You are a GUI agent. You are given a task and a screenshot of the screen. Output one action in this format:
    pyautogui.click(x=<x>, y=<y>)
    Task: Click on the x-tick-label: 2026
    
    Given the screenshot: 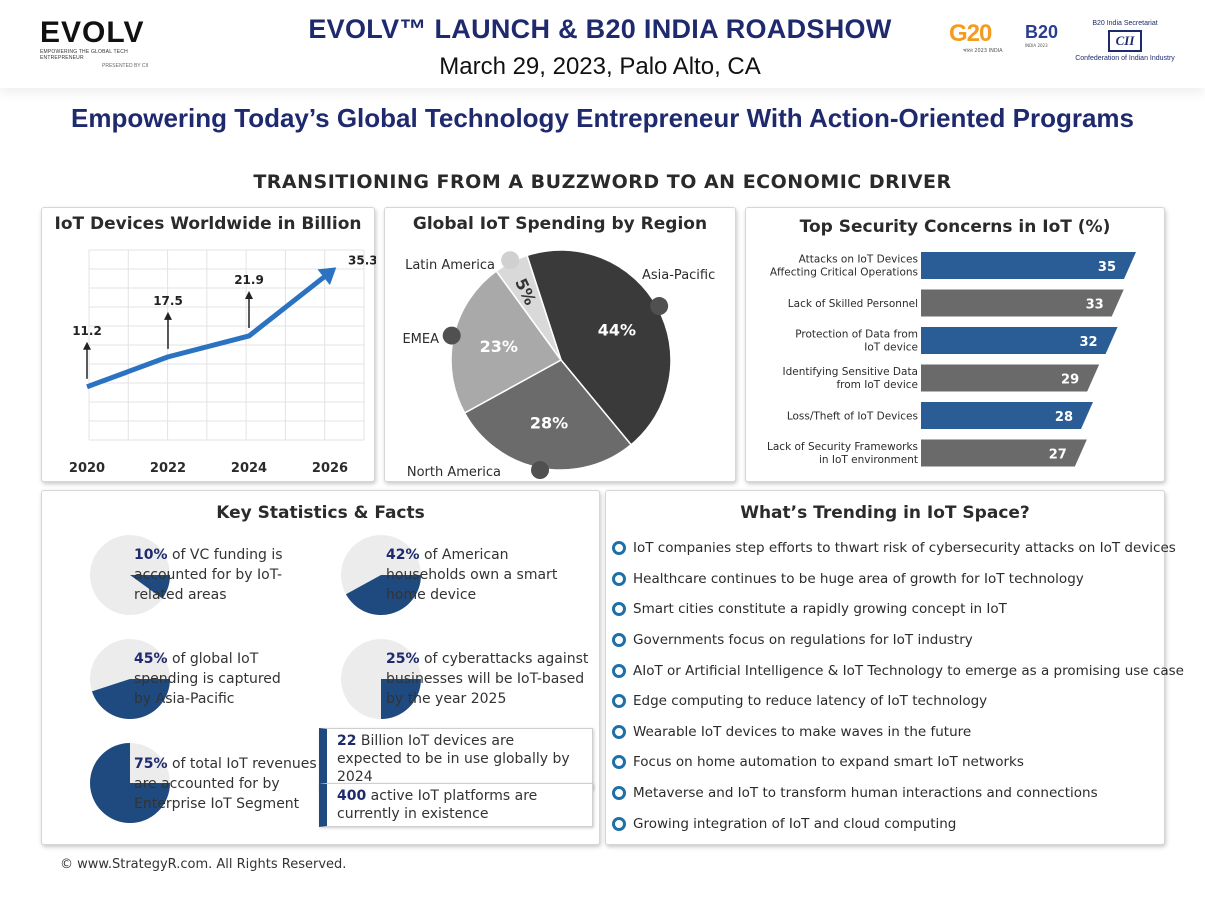 What is the action you would take?
    pyautogui.click(x=330, y=468)
    